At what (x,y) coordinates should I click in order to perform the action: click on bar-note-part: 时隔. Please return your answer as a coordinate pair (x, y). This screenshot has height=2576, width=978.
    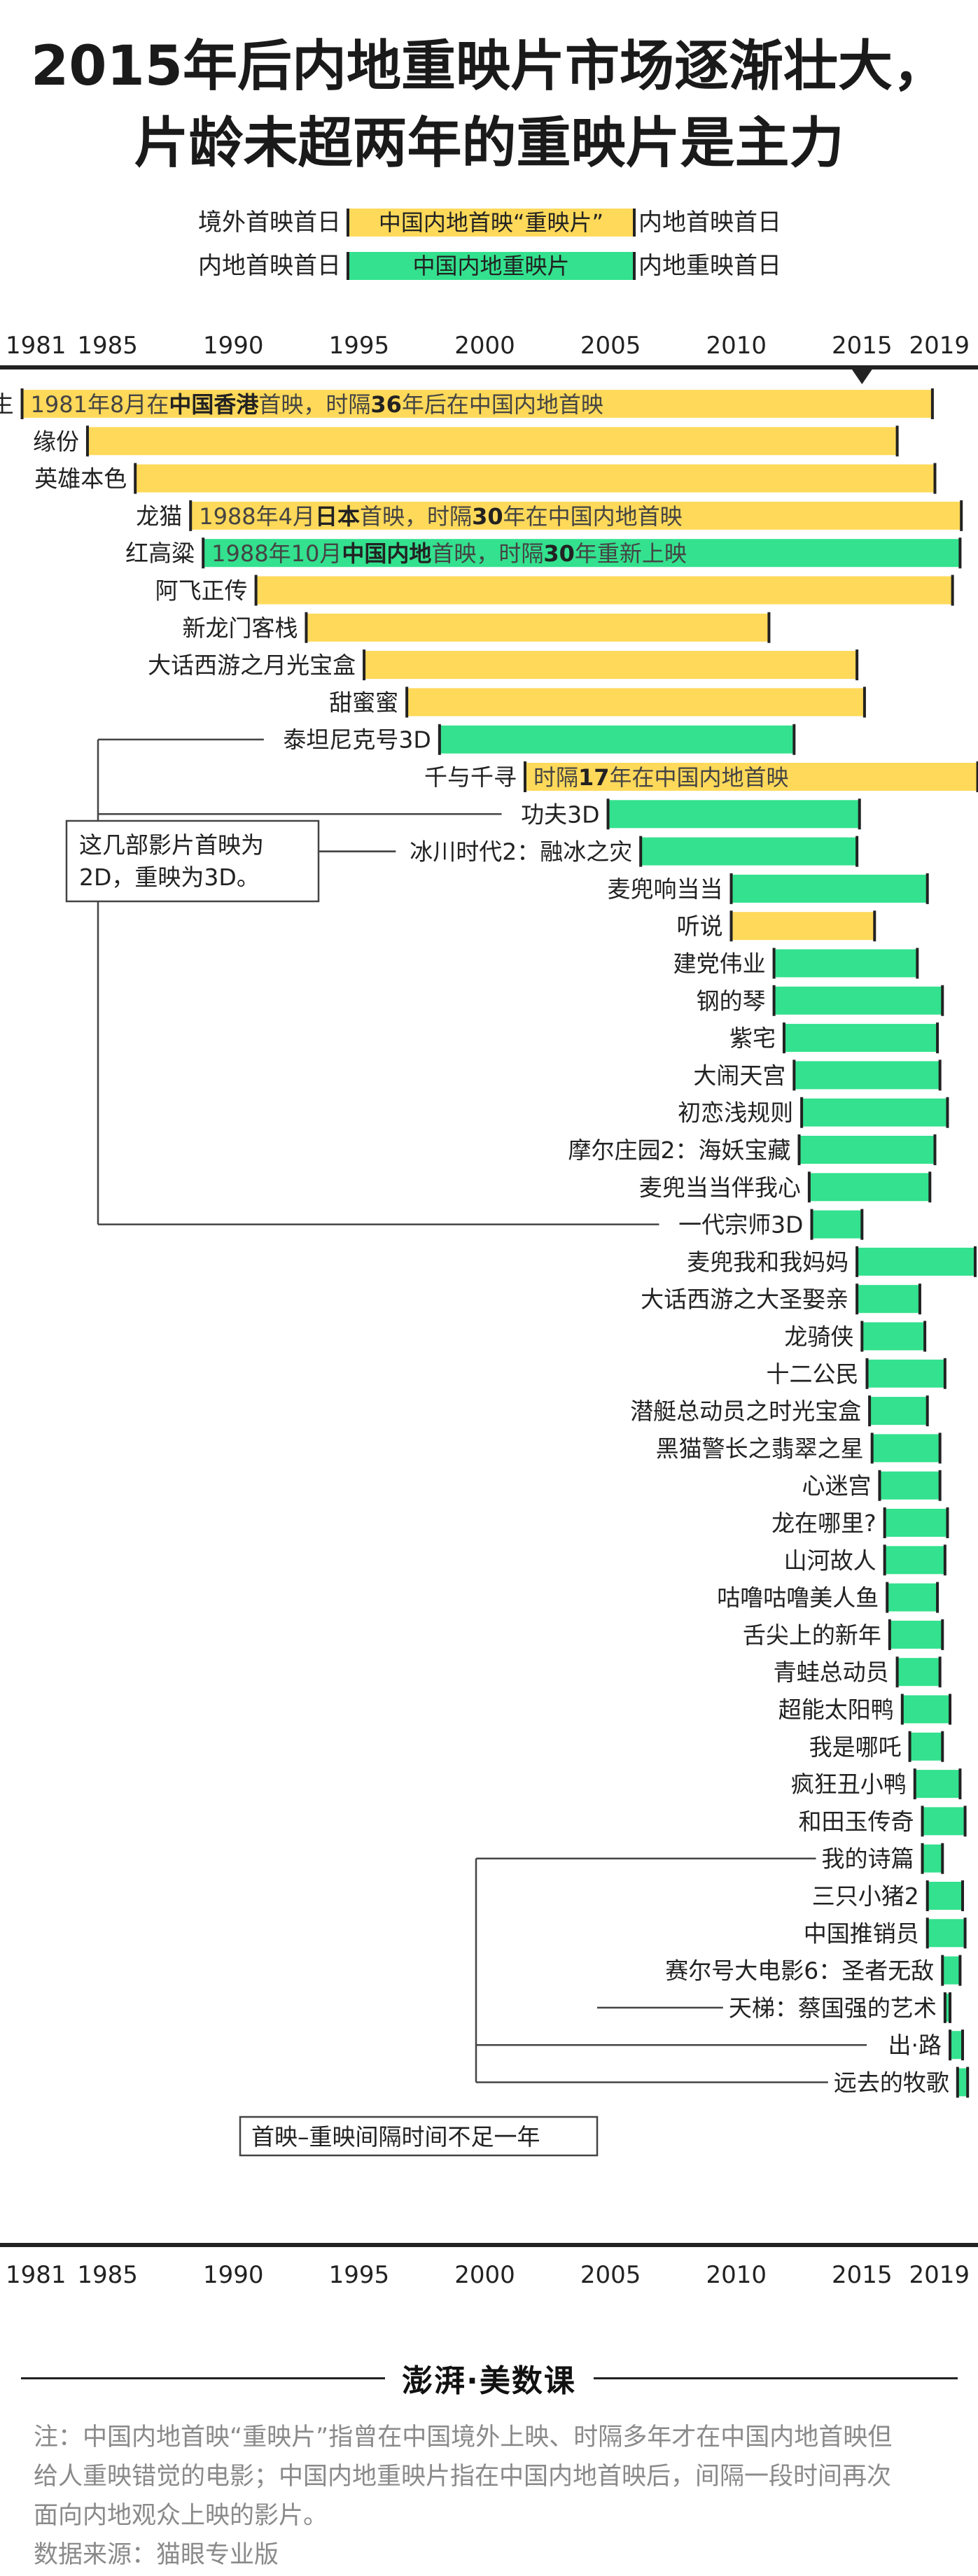
    Looking at the image, I should click on (556, 777).